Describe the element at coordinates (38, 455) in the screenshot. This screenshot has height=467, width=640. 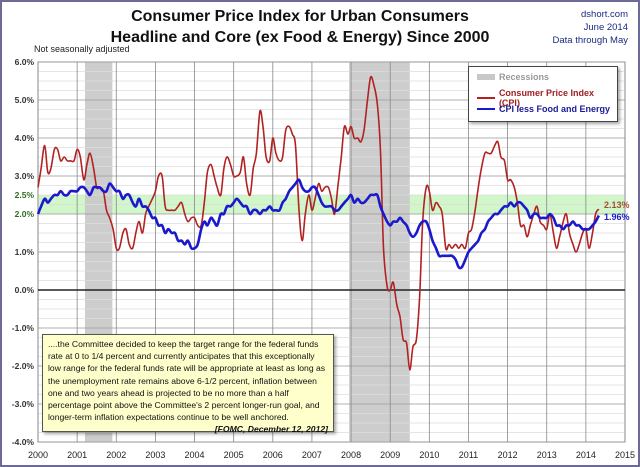
I see `x-tick-label: 2000` at that location.